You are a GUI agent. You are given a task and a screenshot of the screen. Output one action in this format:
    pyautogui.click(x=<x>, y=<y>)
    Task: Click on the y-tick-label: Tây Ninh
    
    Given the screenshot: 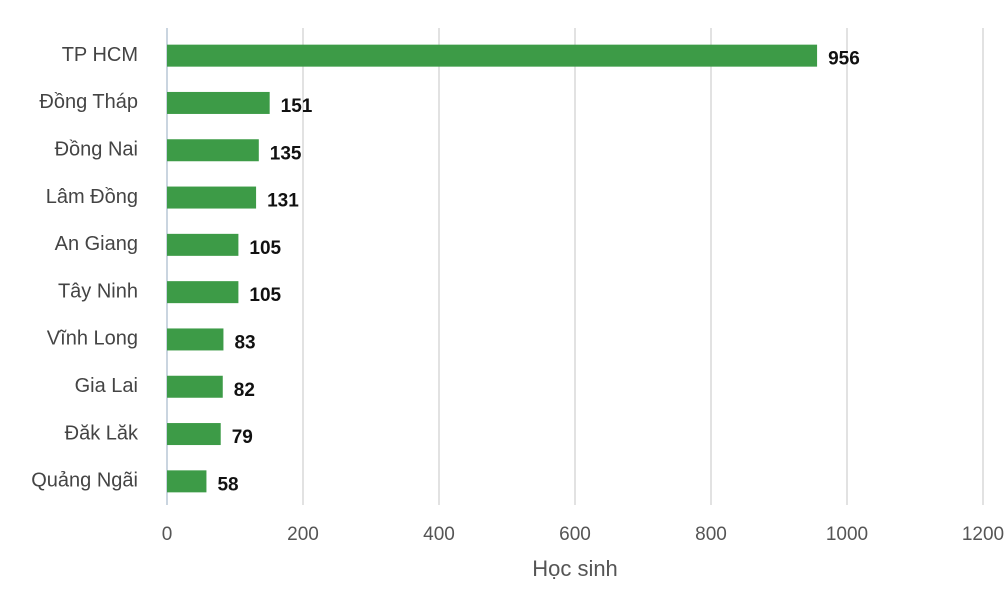 What is the action you would take?
    pyautogui.click(x=98, y=291)
    